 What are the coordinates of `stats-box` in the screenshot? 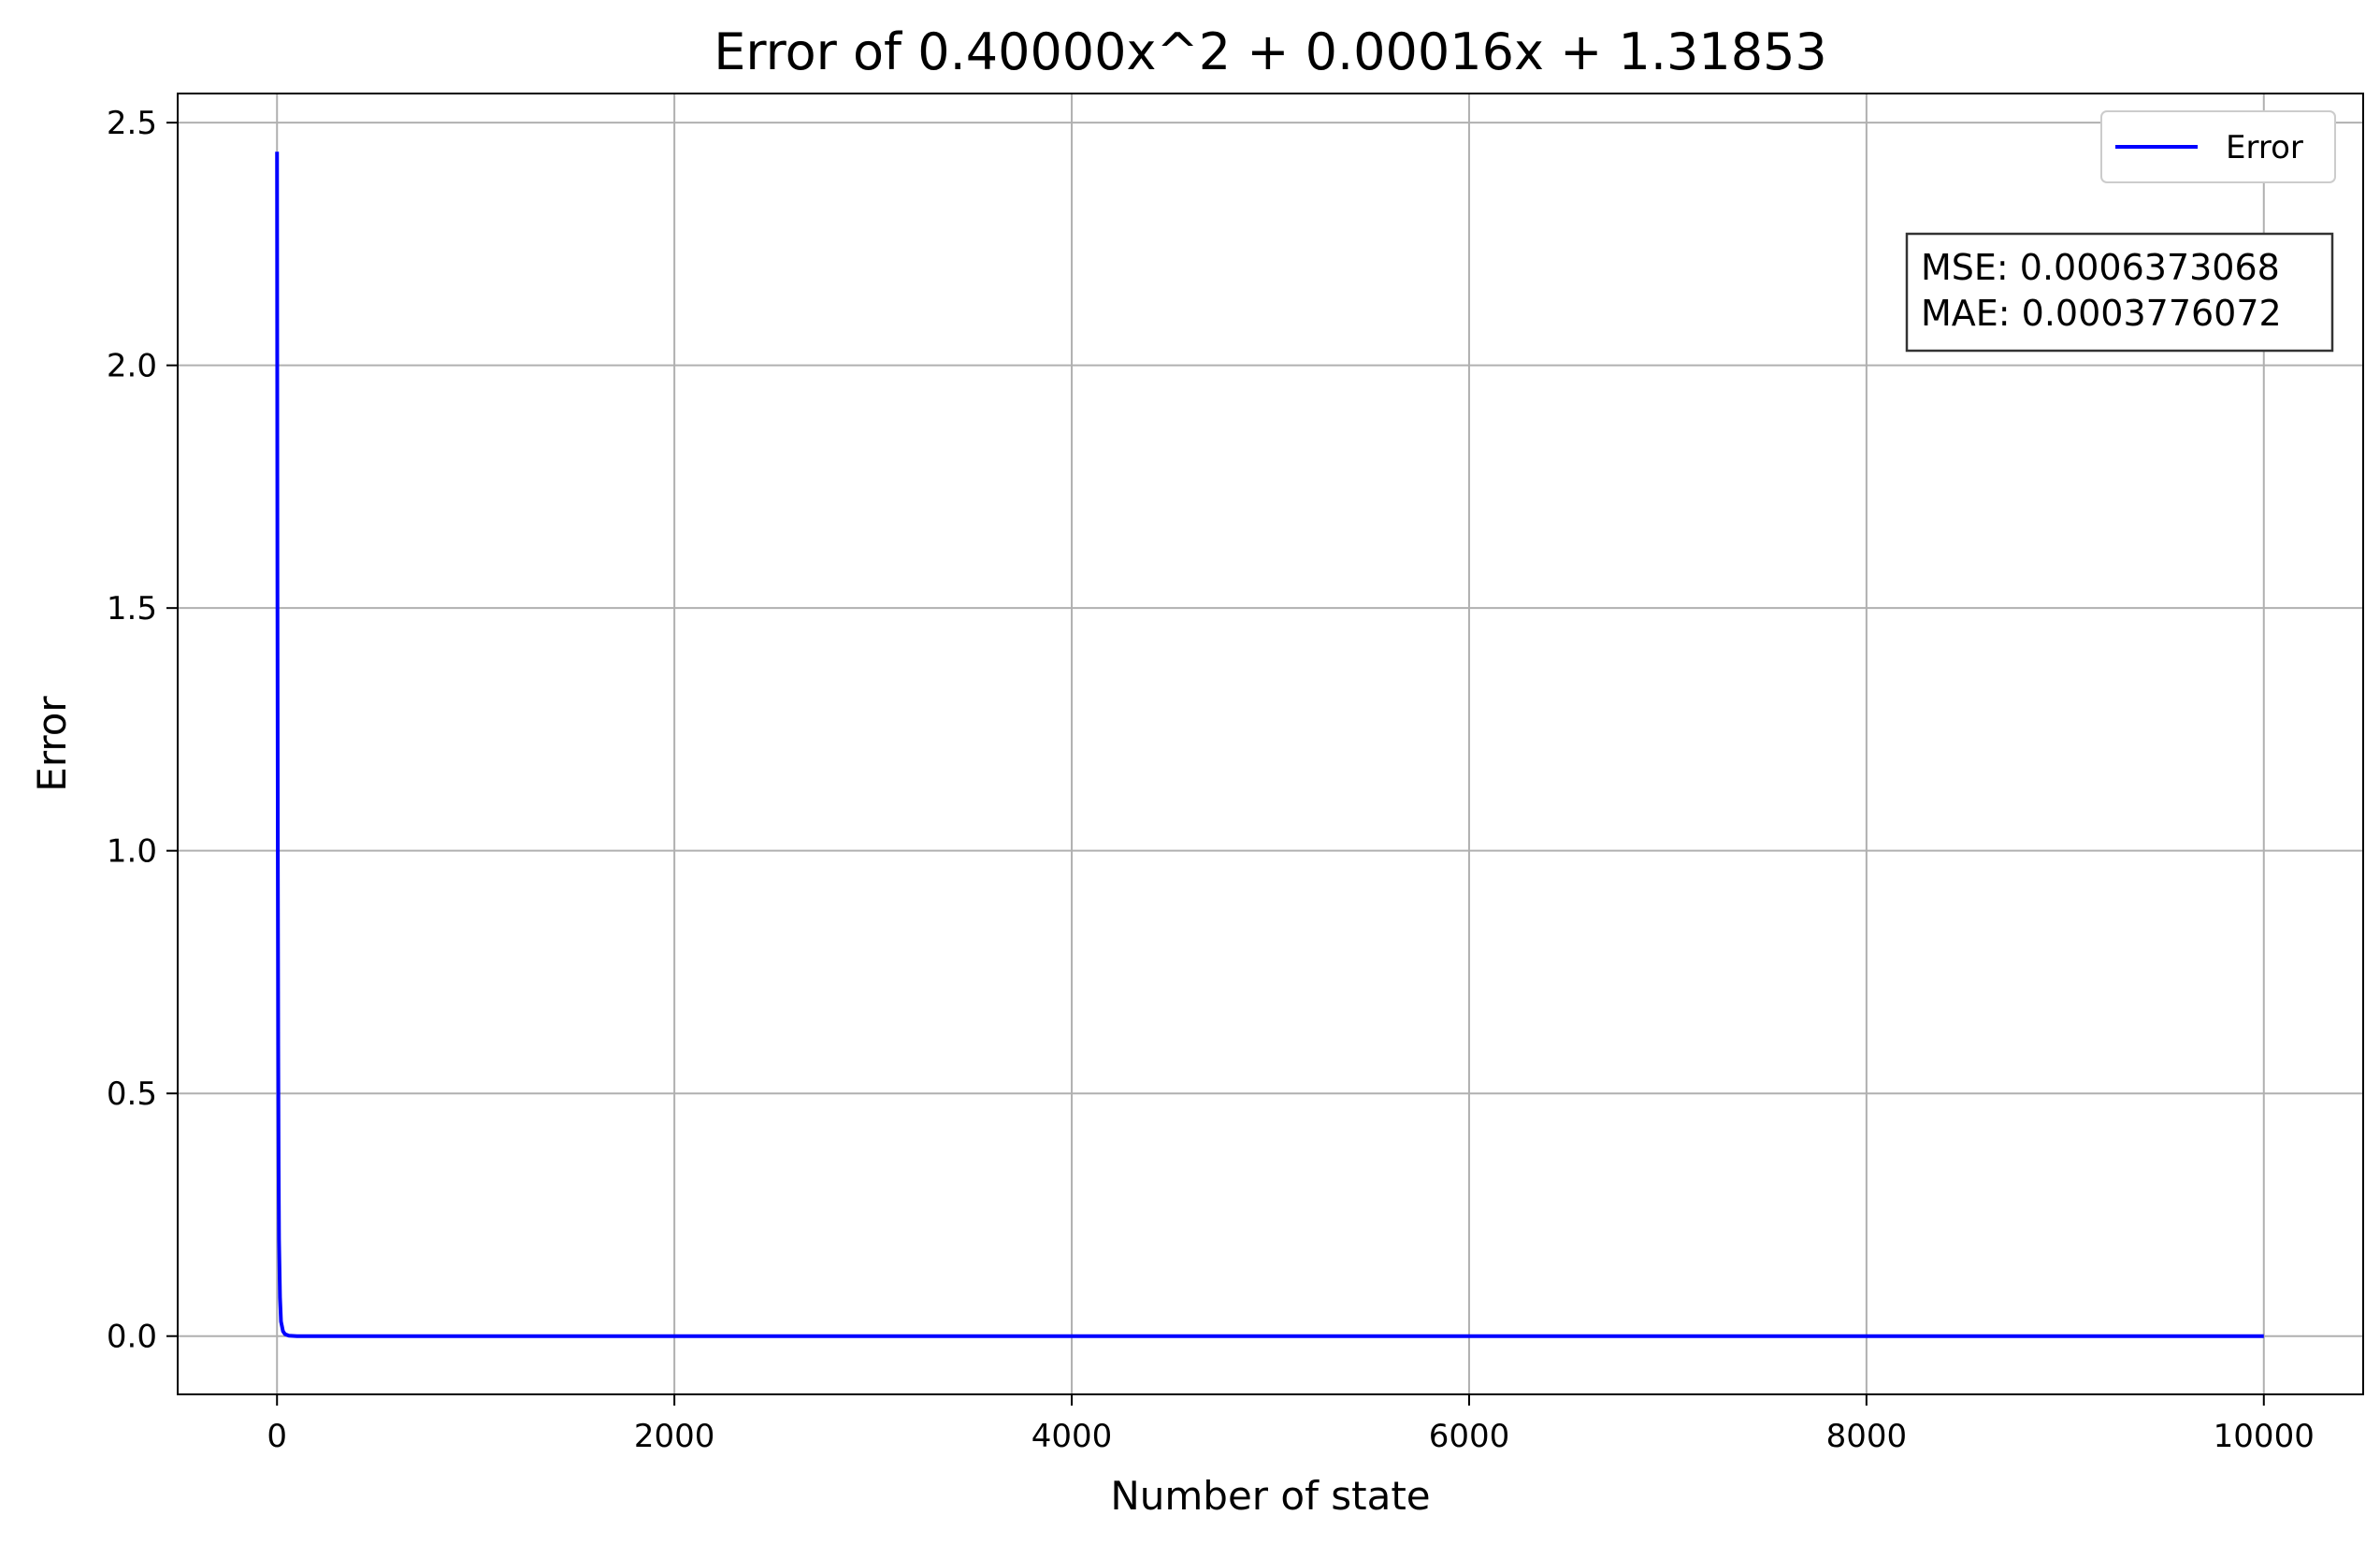 It's located at (2119, 292).